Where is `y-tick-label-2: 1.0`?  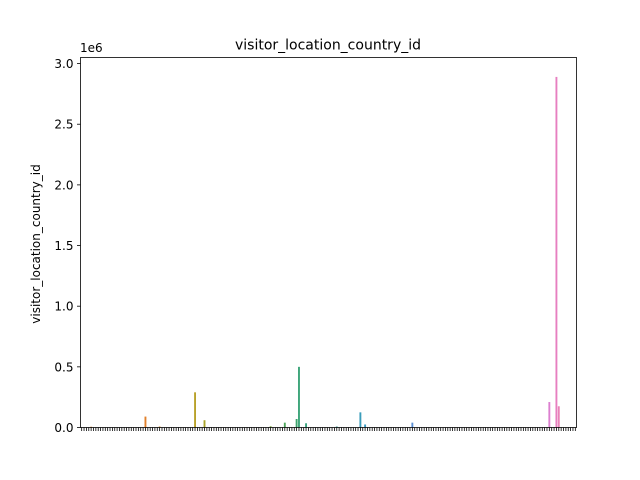 y-tick-label-2: 1.0 is located at coordinates (63, 307).